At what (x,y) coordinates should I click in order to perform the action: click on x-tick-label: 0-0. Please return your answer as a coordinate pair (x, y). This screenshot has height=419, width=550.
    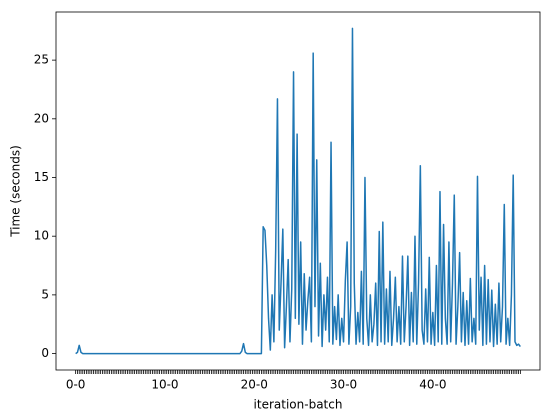
    Looking at the image, I should click on (76, 385).